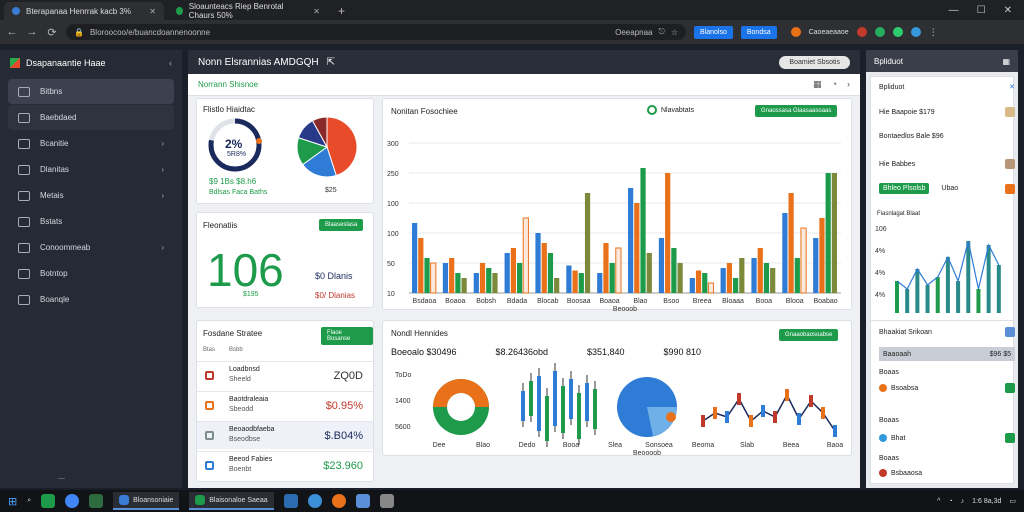 The image size is (1024, 512). What do you see at coordinates (91, 195) in the screenshot?
I see `sidebar-item-metais: Metais ›` at bounding box center [91, 195].